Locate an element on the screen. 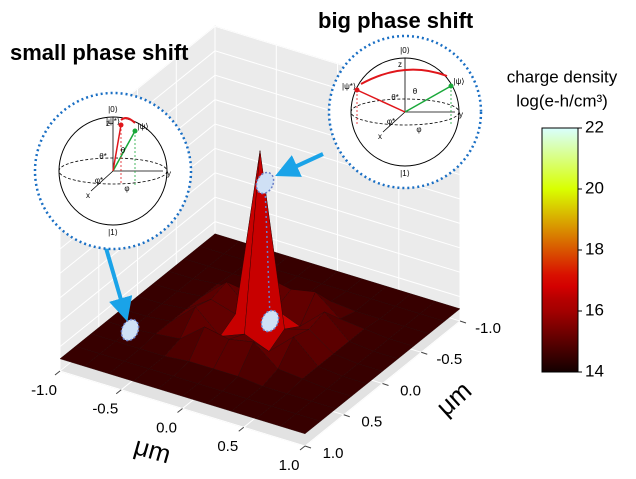  colorbar-tick-label: 20 is located at coordinates (594, 187).